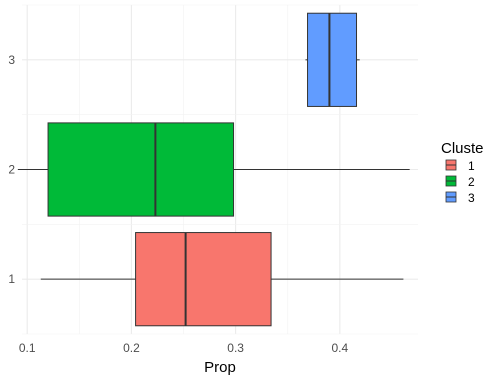 The image size is (495, 380). What do you see at coordinates (462, 148) in the screenshot?
I see `legend-title: Cluste` at bounding box center [462, 148].